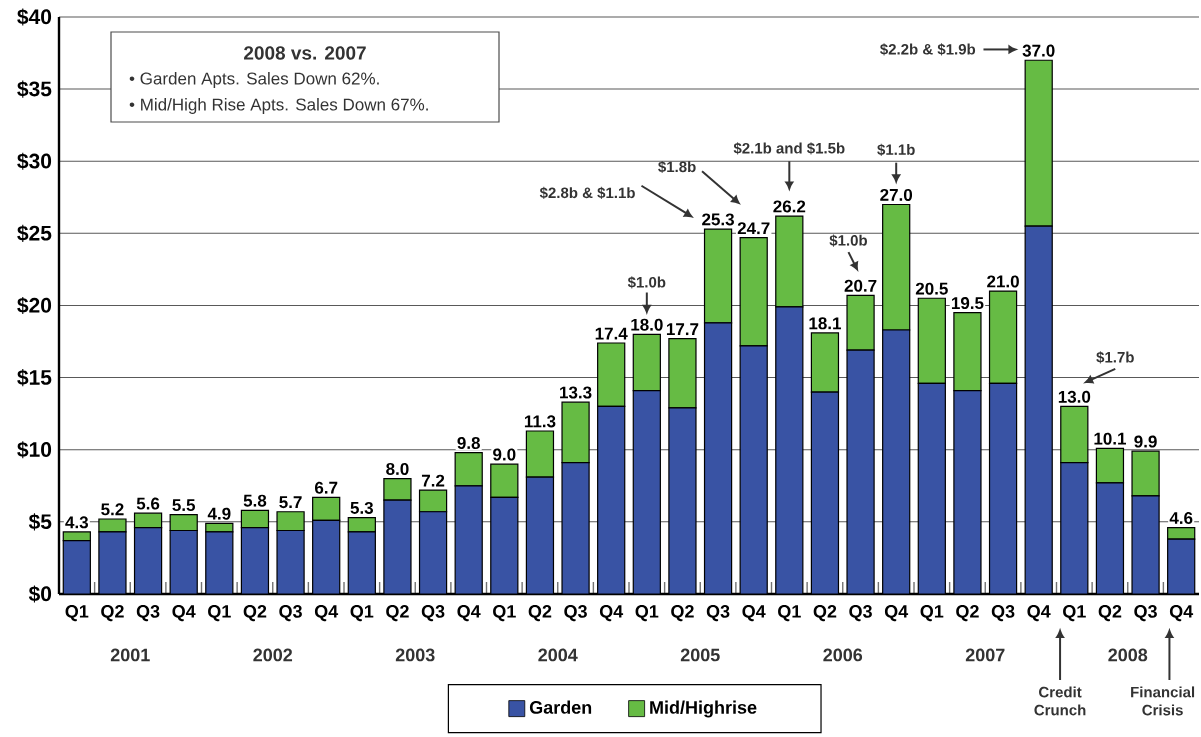 Image resolution: width=1201 pixels, height=737 pixels. Describe the element at coordinates (305, 53) in the screenshot. I see `annotation: 2008 vs. 2007` at that location.